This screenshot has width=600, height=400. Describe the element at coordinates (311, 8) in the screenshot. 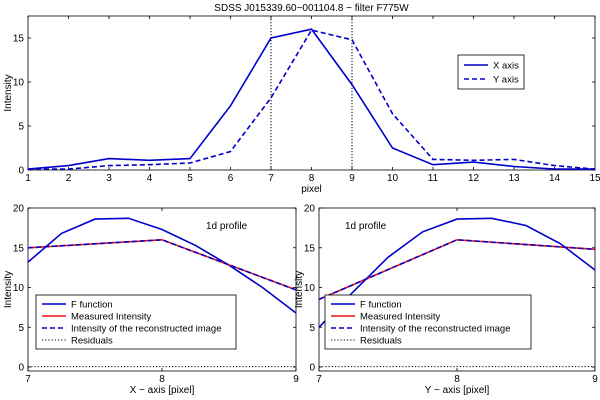

I see `chart-title: SDSS J015339.60−001104.8 − filter F775W` at that location.